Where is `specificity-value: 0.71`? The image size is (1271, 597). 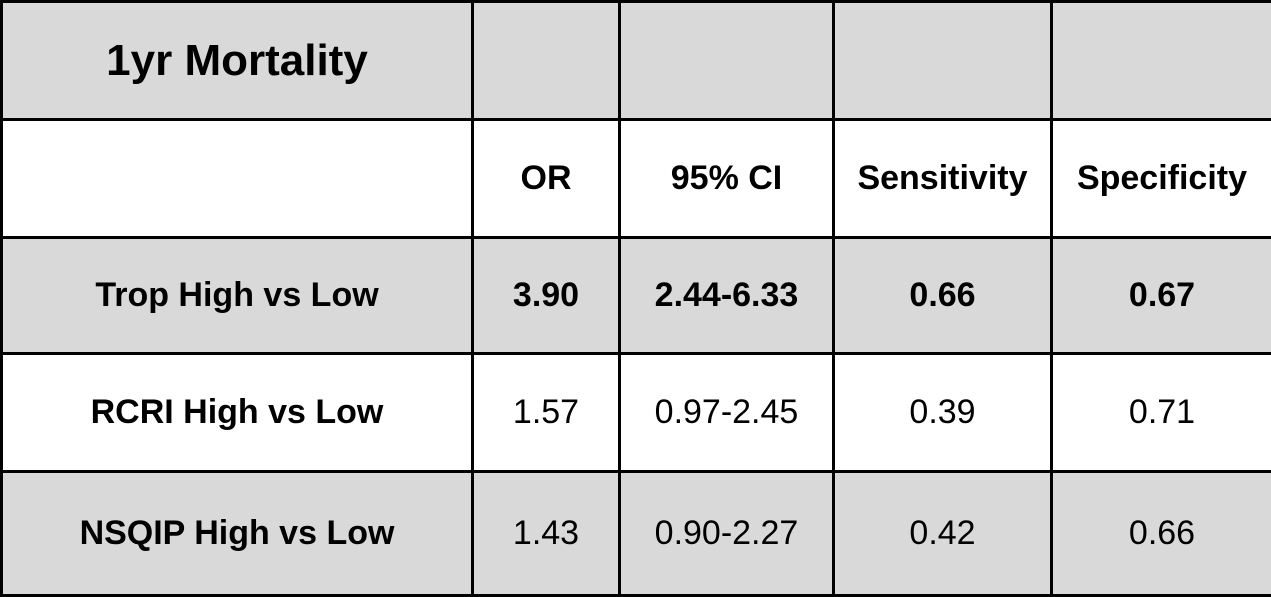 specificity-value: 0.71 is located at coordinates (1161, 413).